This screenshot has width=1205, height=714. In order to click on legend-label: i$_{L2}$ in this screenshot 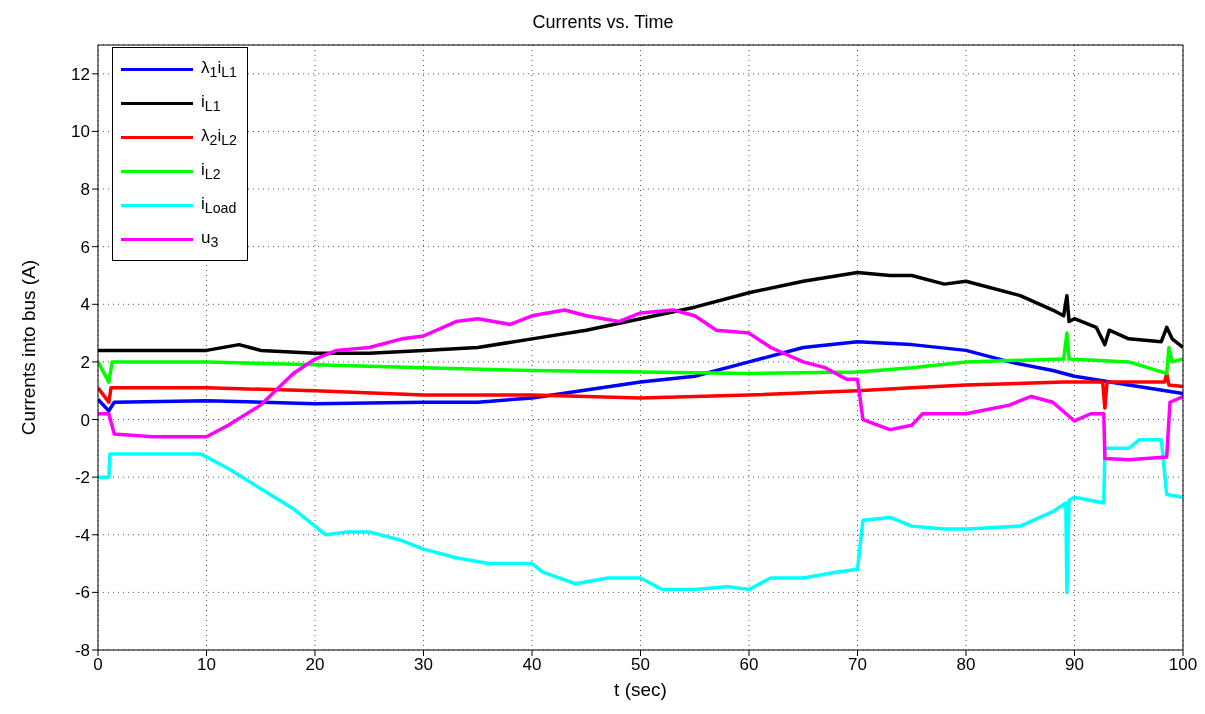, I will do `click(211, 171)`.